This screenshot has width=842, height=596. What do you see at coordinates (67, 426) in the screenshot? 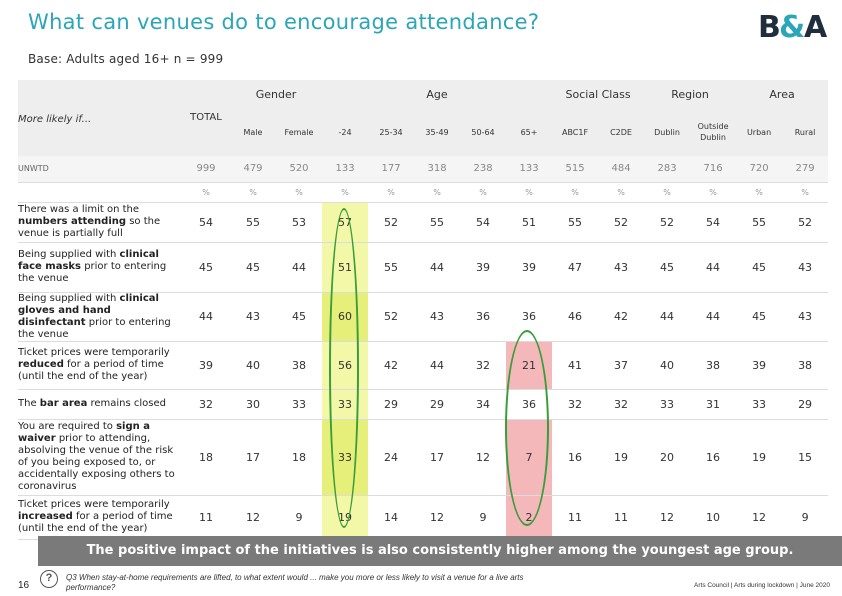
I see `row-label-text: You are required to` at bounding box center [67, 426].